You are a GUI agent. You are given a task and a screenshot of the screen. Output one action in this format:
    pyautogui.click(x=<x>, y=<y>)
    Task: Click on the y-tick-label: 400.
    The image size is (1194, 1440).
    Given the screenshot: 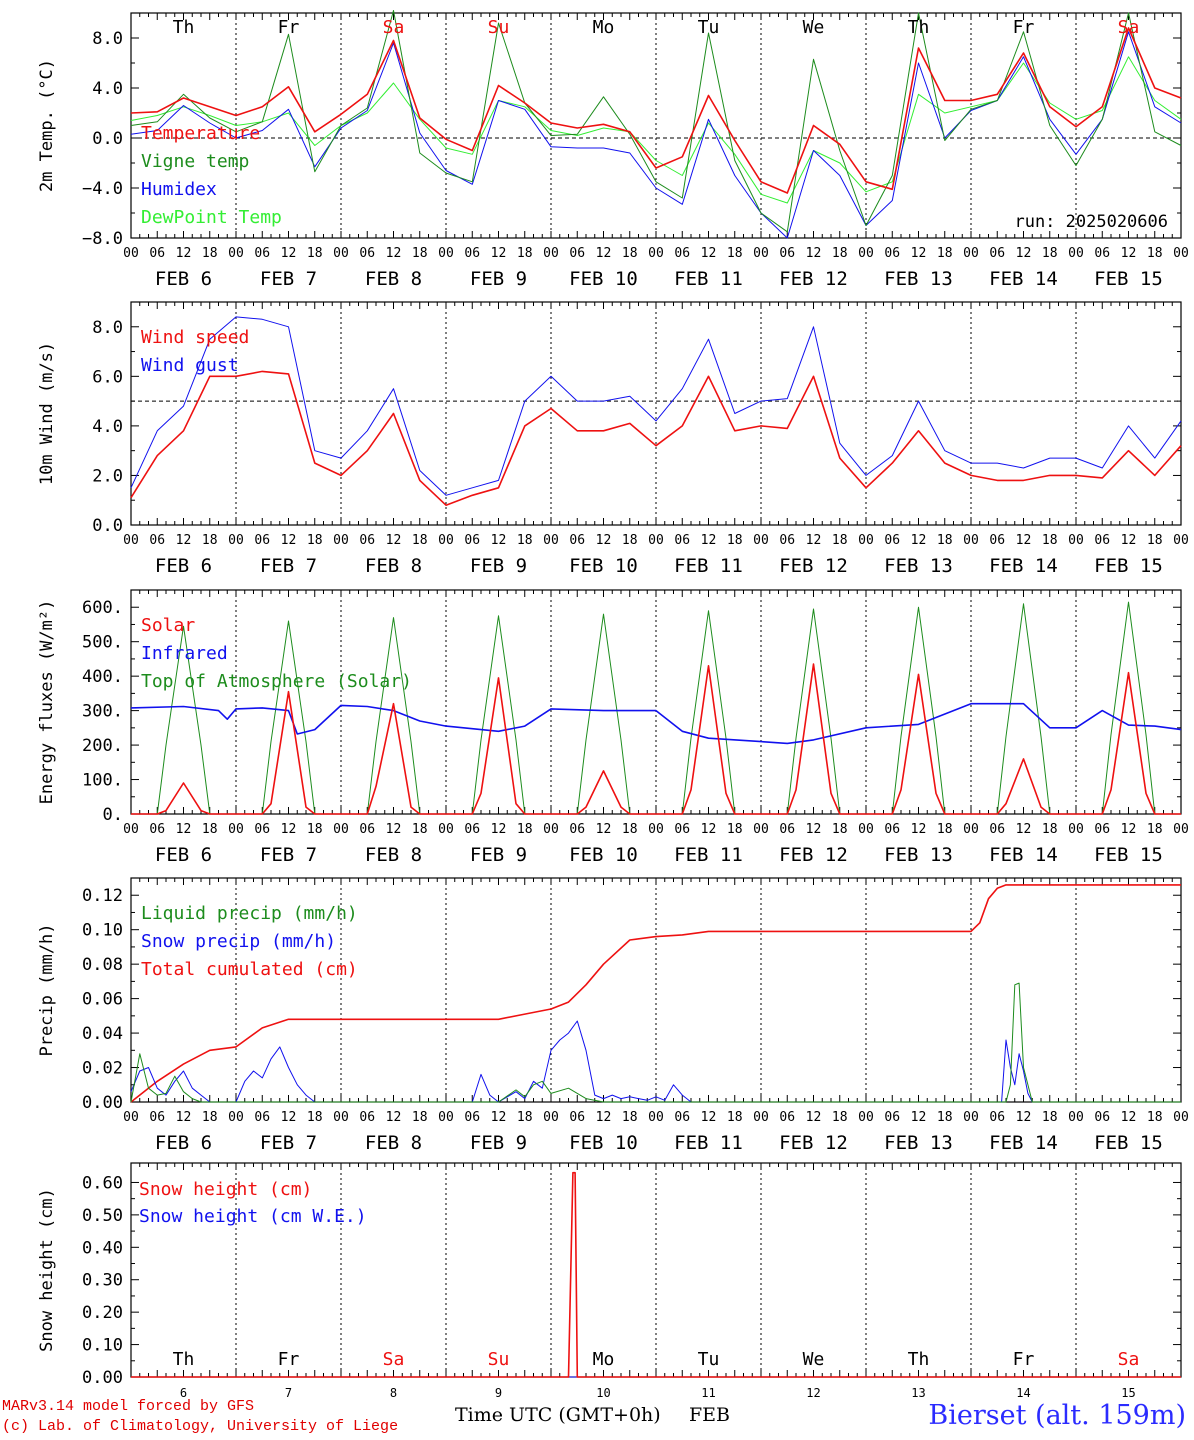 What is the action you would take?
    pyautogui.click(x=102, y=677)
    